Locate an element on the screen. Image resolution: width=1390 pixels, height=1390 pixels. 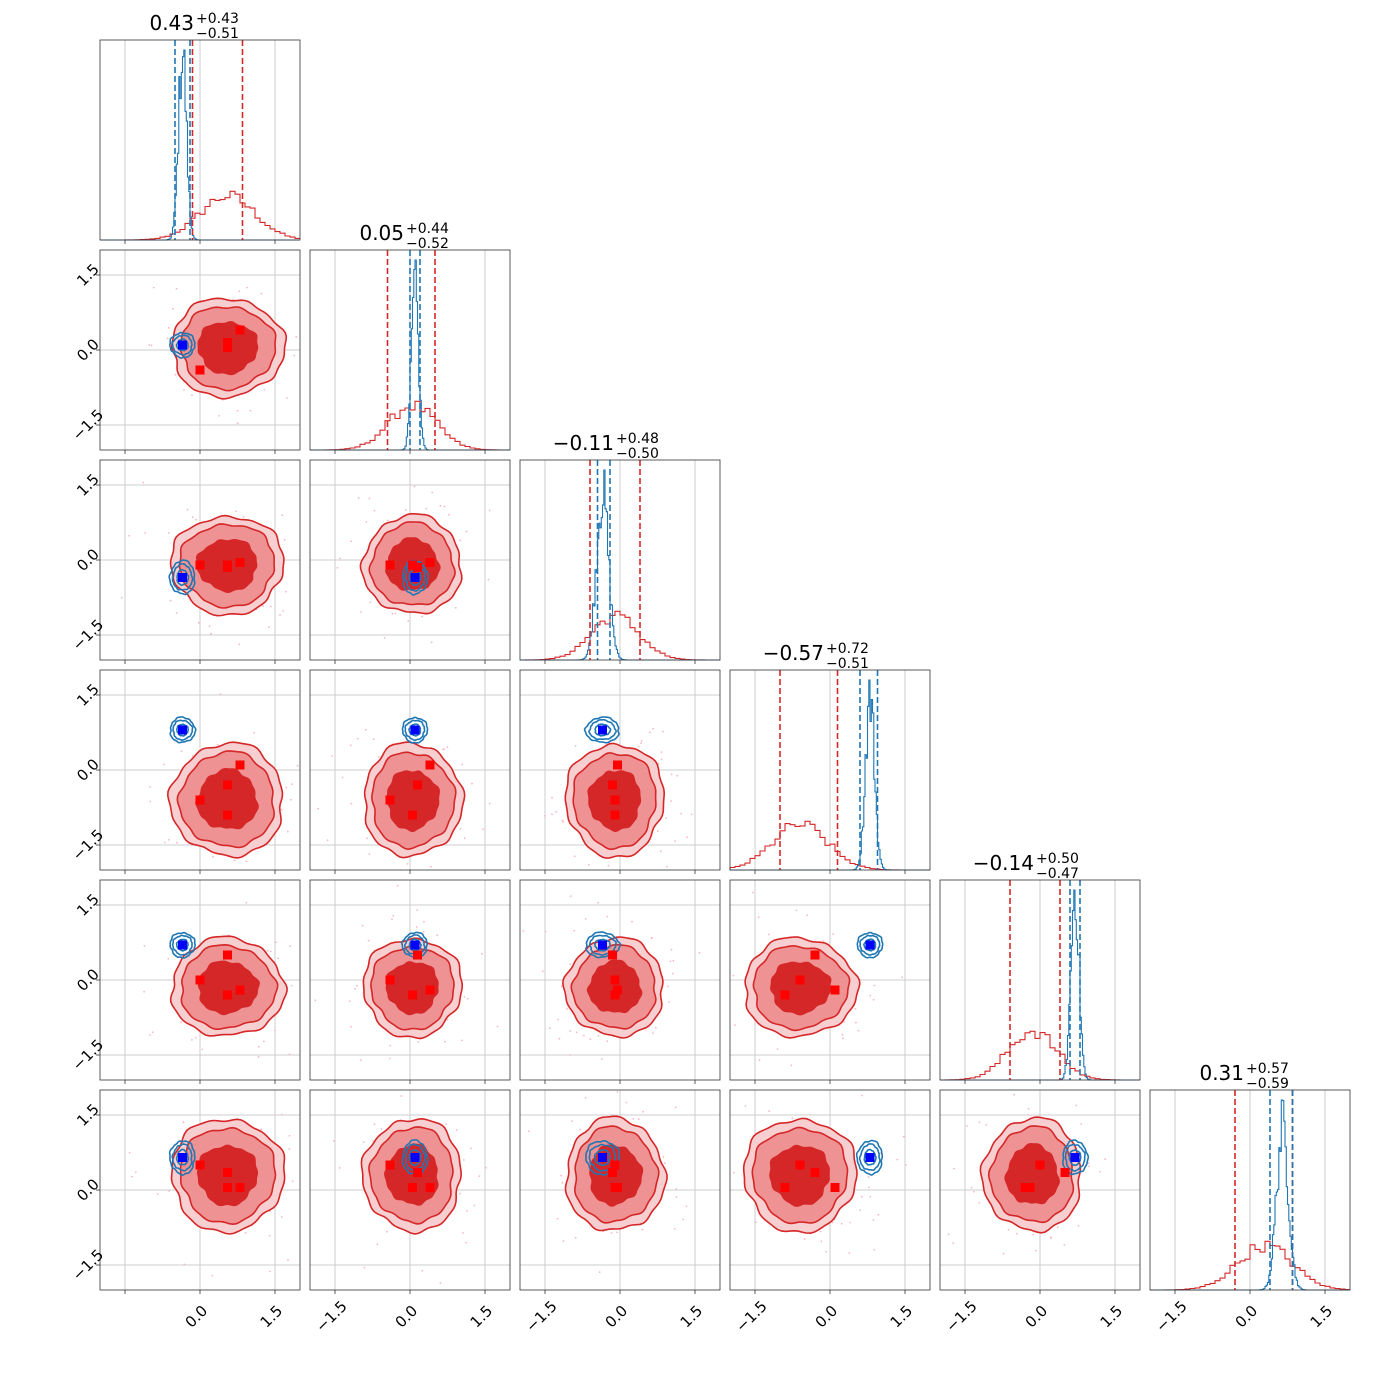
hist-red is located at coordinates (620, 635).